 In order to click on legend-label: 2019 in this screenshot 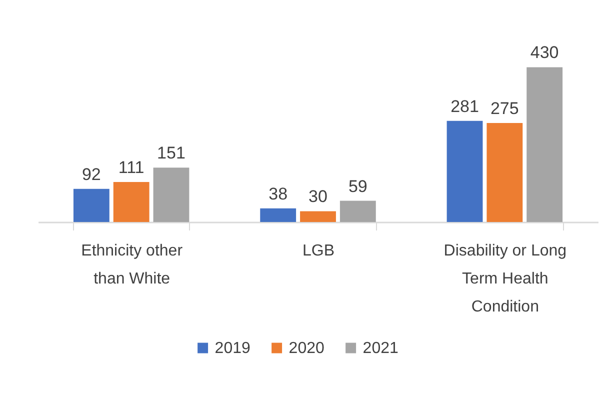, I will do `click(232, 348)`.